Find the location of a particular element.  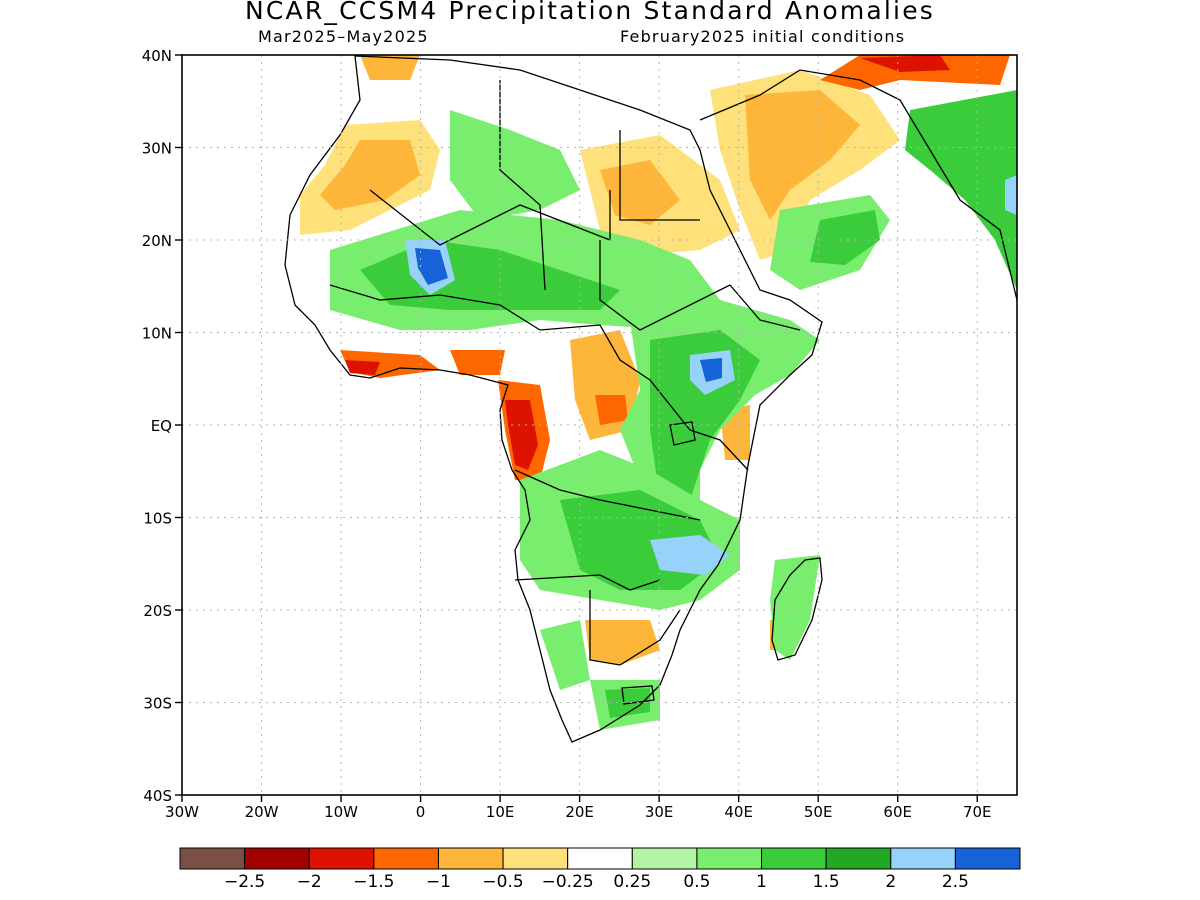

colorbar-label: −0.5 is located at coordinates (502, 882).